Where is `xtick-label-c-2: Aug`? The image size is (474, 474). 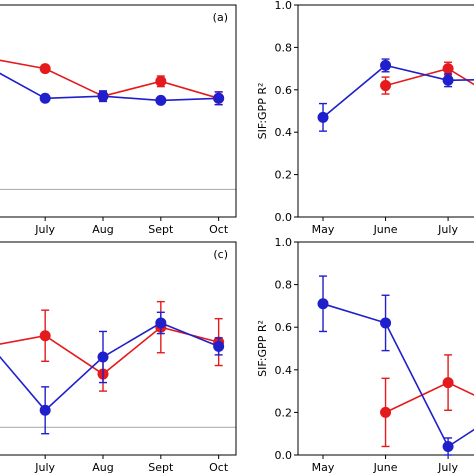 xtick-label-c-2: Aug is located at coordinates (102, 467).